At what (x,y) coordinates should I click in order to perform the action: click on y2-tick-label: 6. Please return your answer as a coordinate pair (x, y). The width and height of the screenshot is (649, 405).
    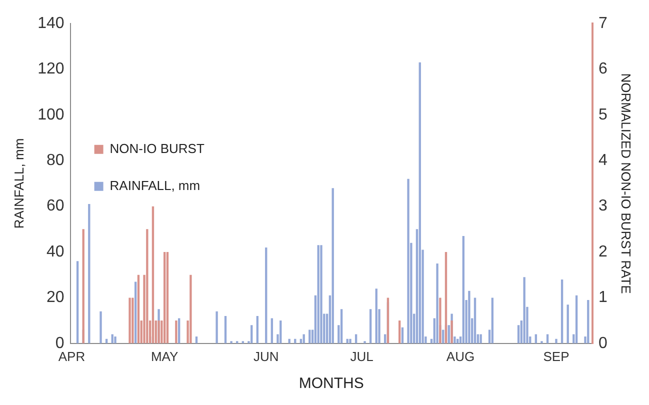
    Looking at the image, I should click on (603, 69).